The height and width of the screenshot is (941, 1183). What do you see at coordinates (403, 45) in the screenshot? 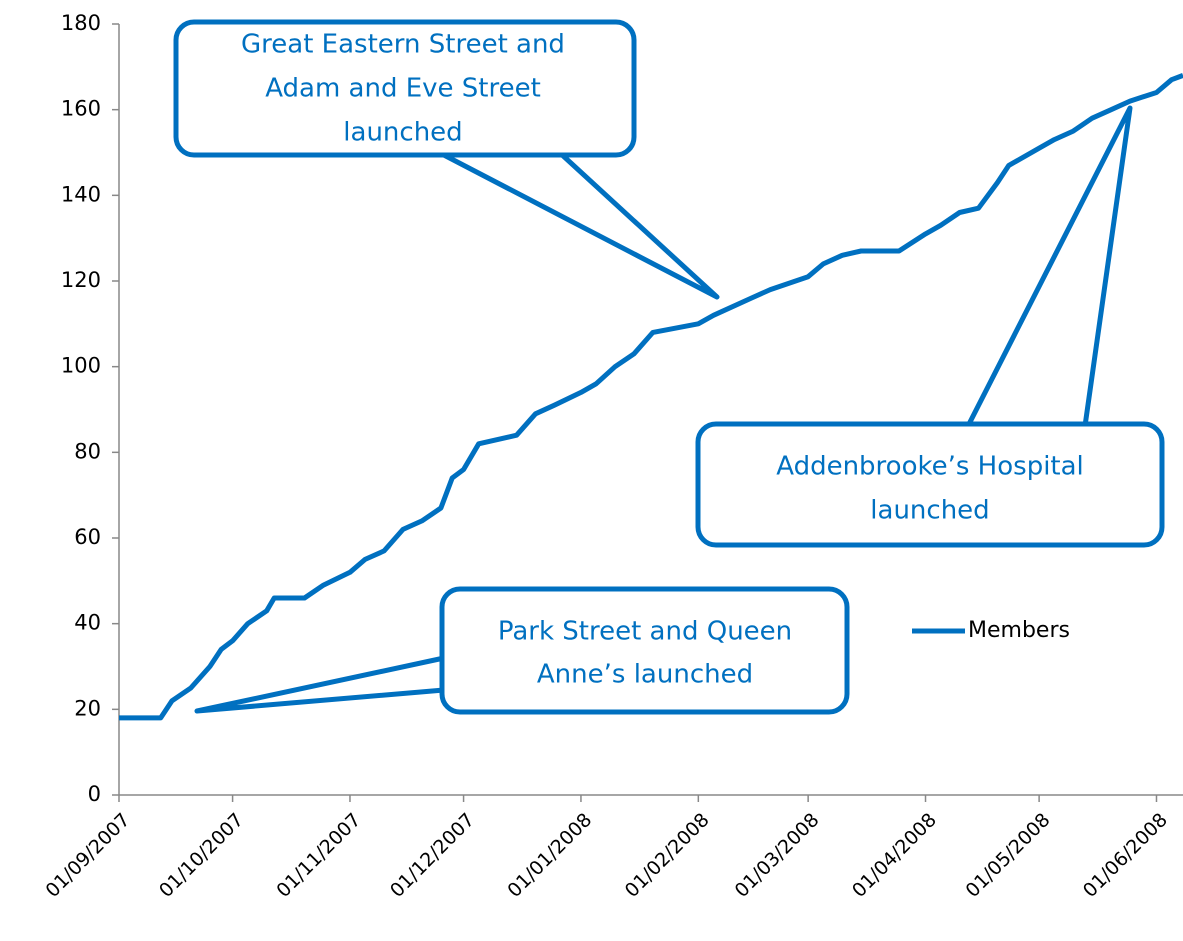
I see `callout-text: Great Eastern Street and` at bounding box center [403, 45].